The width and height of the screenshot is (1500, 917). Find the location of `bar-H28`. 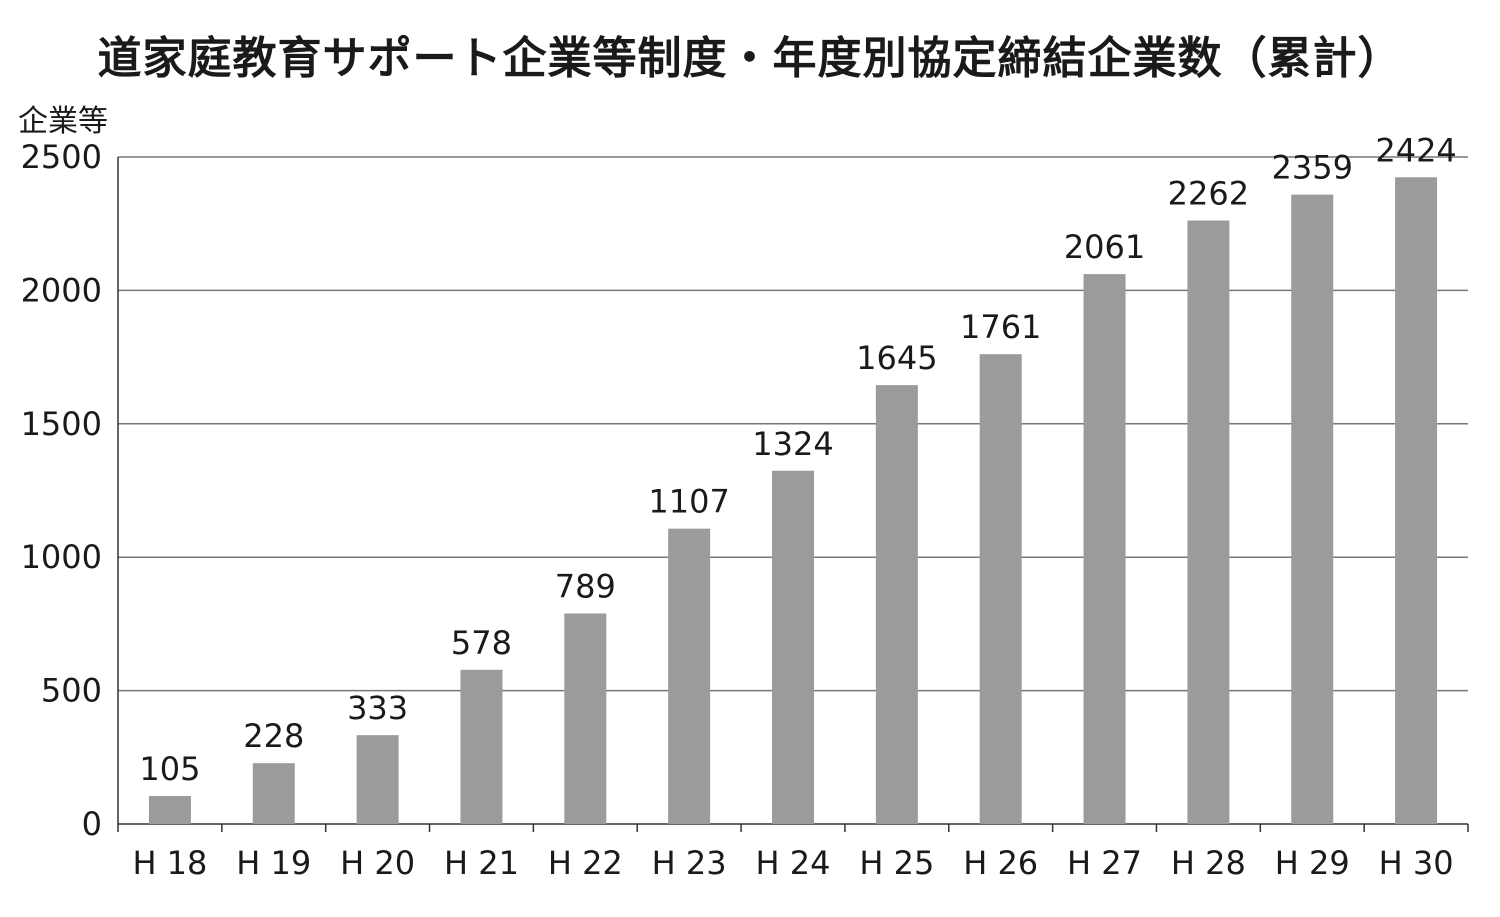

bar-H28 is located at coordinates (1208, 522).